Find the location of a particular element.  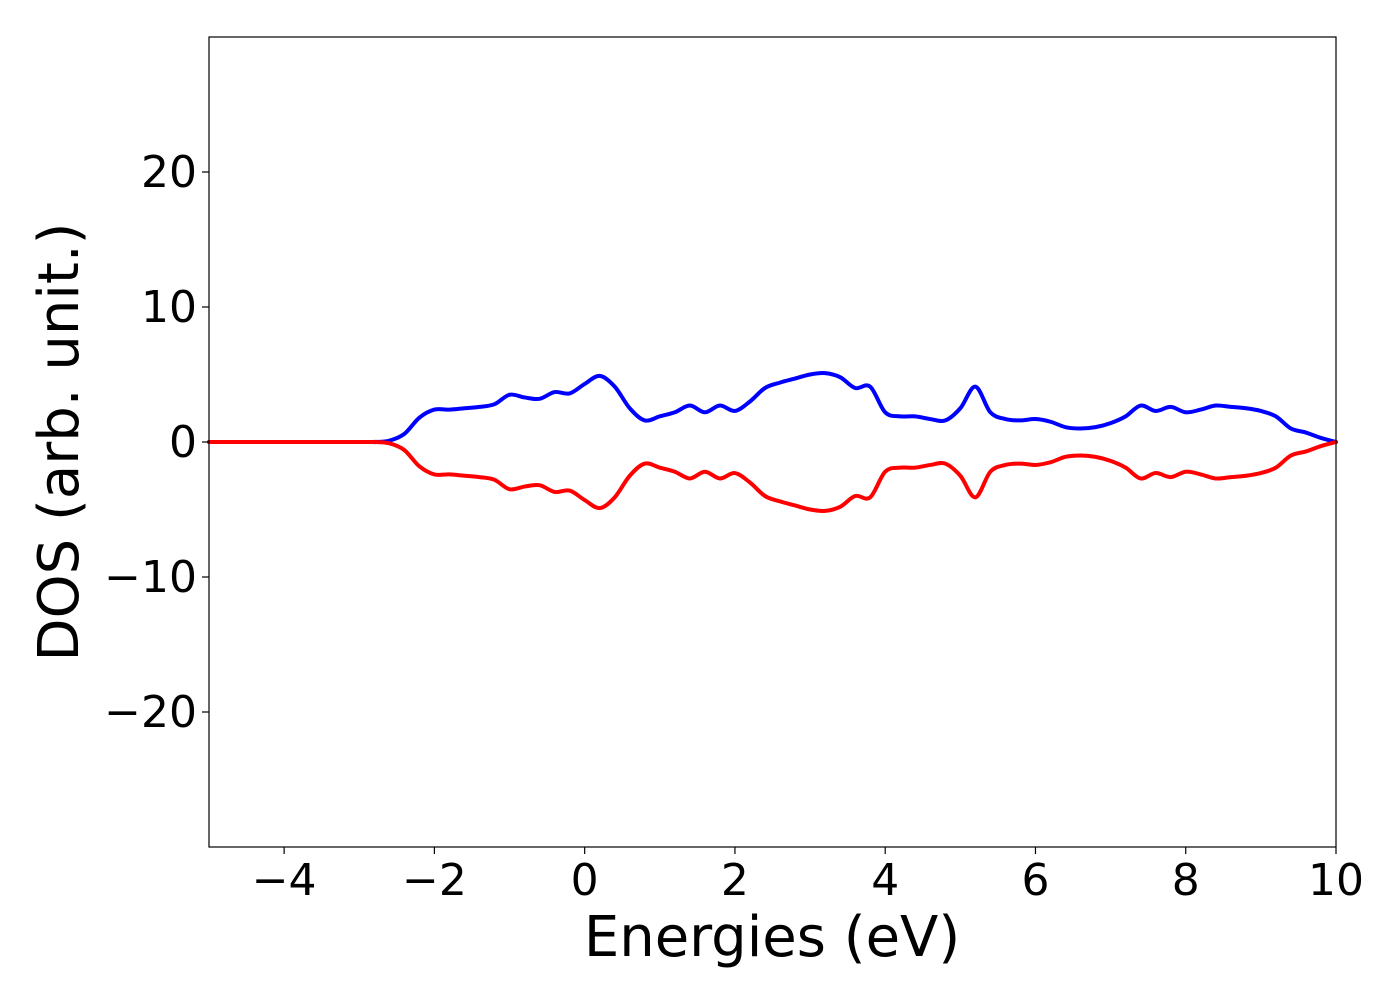

y-tick-label: −20 is located at coordinates (150, 712).